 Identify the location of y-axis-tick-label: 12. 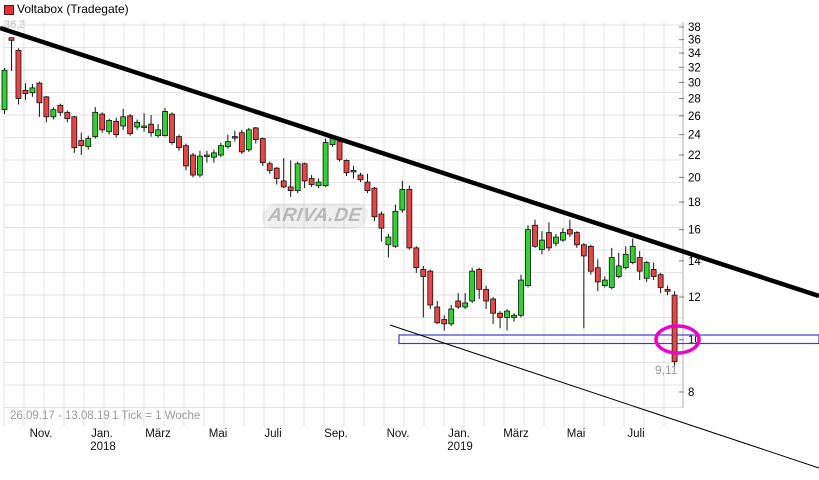
(694, 298).